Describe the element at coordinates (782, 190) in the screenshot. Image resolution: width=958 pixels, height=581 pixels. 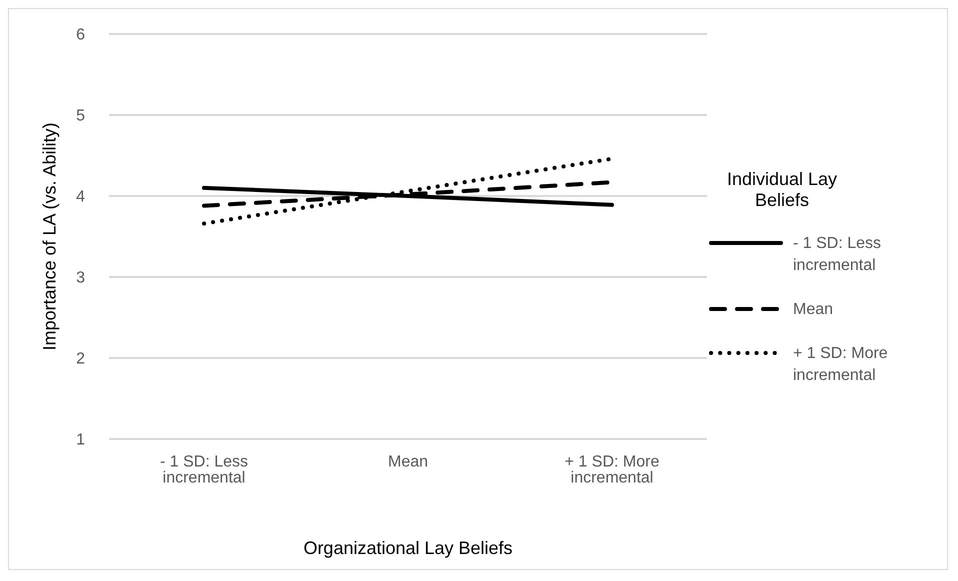
I see `legend-title: Individual Lay Beliefs` at that location.